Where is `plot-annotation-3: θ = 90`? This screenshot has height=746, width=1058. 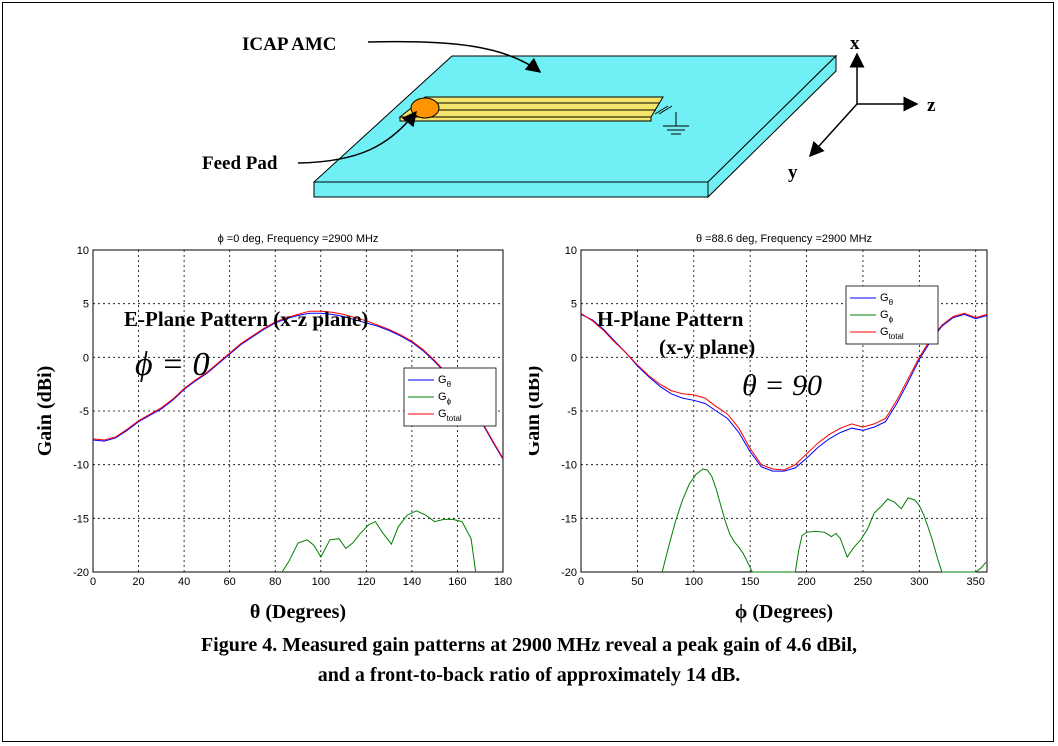 plot-annotation-3: θ = 90 is located at coordinates (782, 385).